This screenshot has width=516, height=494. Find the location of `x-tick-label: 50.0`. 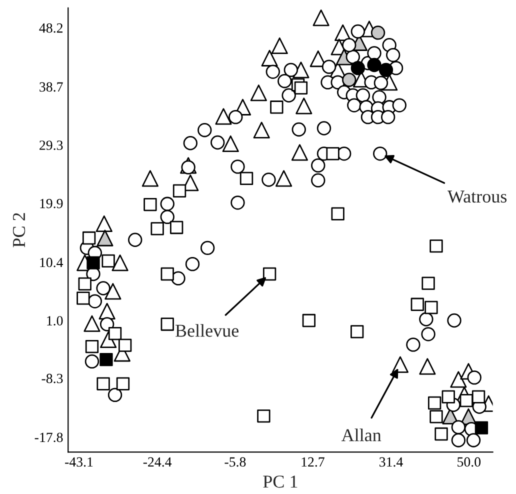

x-tick-label: 50.0 is located at coordinates (469, 462).